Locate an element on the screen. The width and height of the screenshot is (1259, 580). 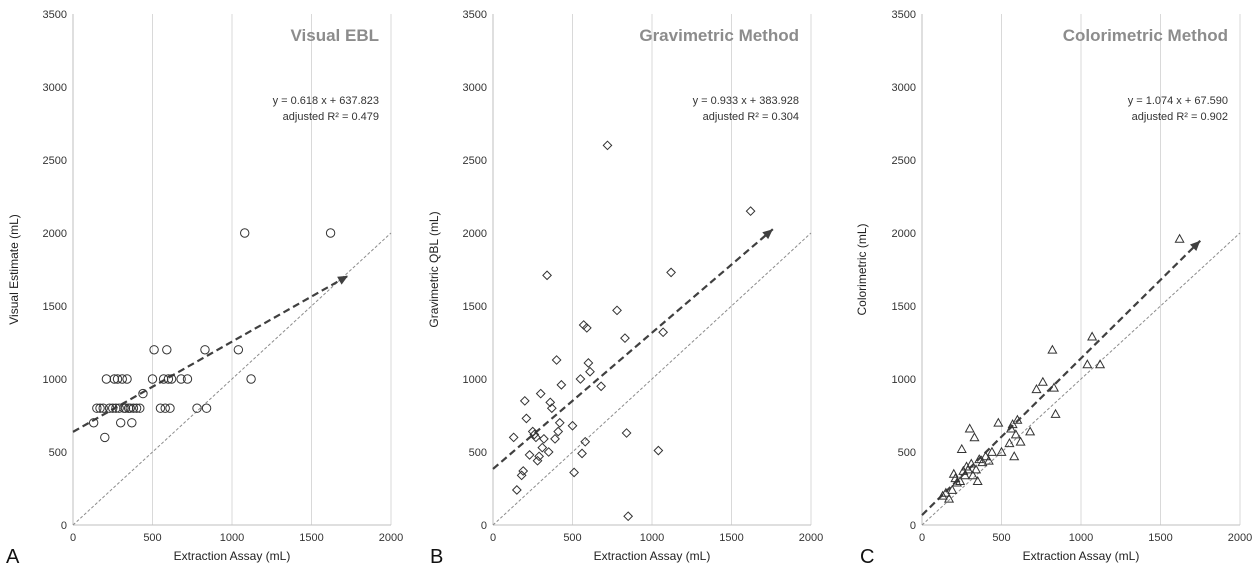
y-tick-label: 0 is located at coordinates (484, 526).